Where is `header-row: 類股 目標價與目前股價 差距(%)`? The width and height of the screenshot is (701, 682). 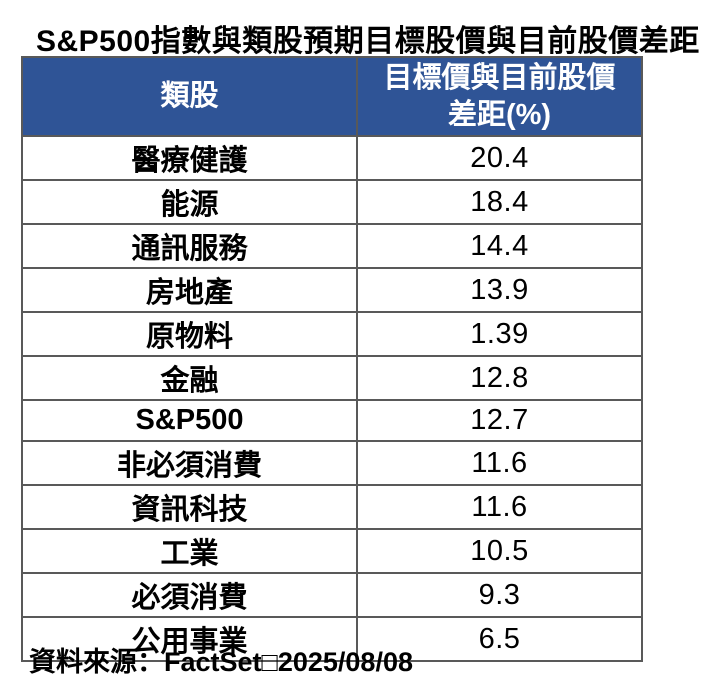 header-row: 類股 目標價與目前股價 差距(%) is located at coordinates (332, 96).